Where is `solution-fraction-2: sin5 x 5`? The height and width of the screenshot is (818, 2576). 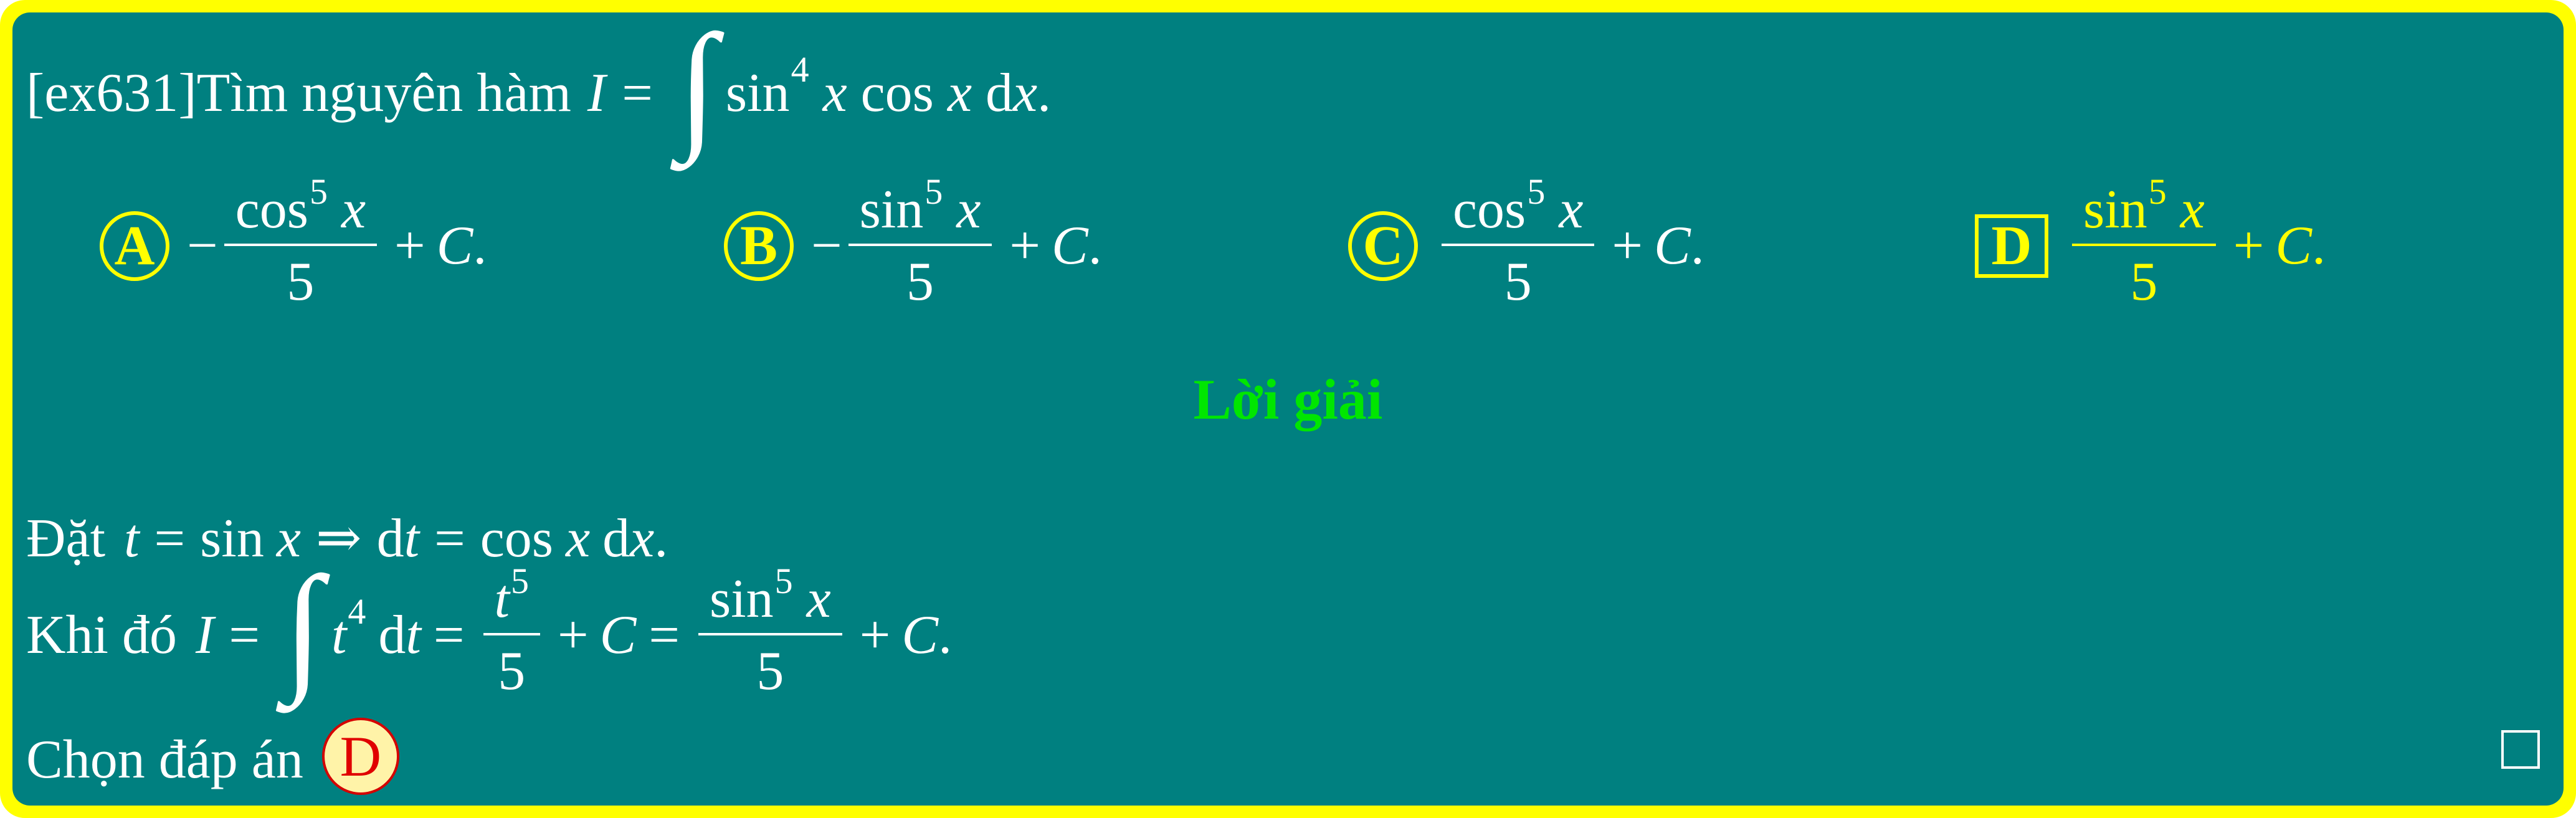 solution-fraction-2: sin5 x 5 is located at coordinates (770, 632).